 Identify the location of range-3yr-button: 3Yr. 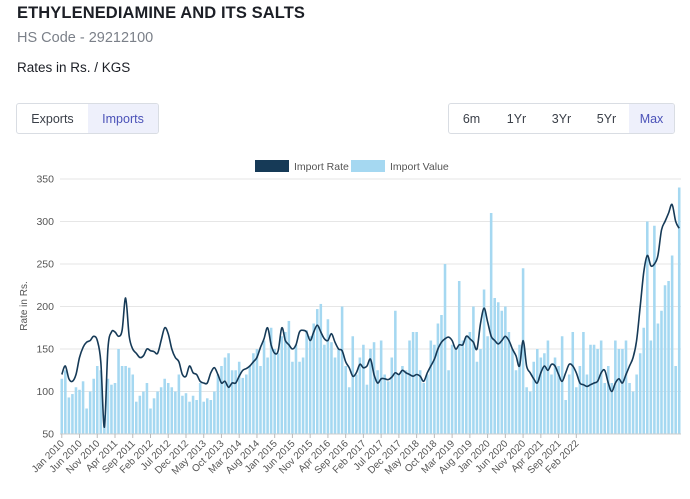
(561, 118).